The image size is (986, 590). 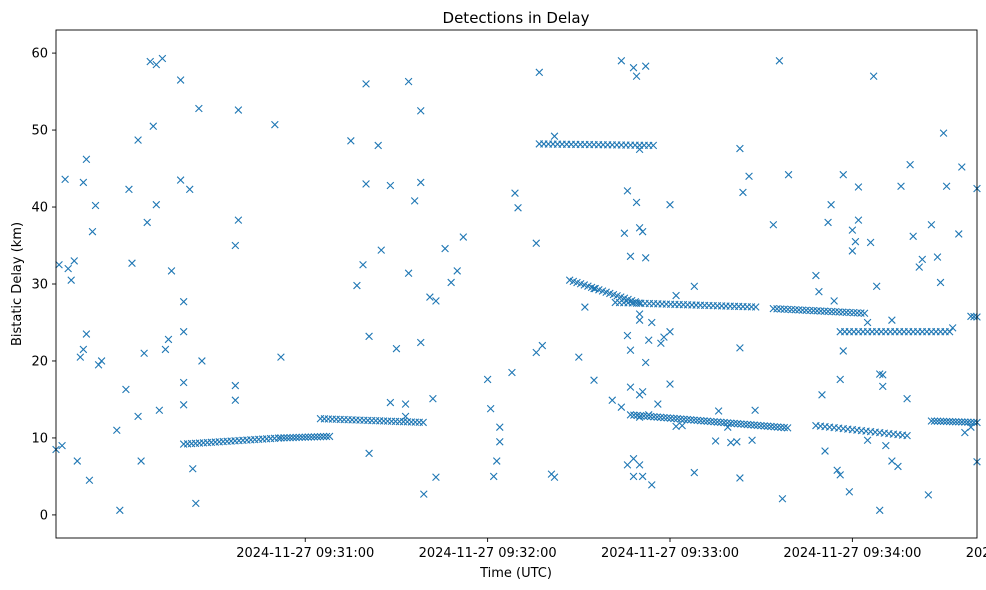 I want to click on y-axis: 0 10 20 30 40 50 60, so click(x=43, y=285).